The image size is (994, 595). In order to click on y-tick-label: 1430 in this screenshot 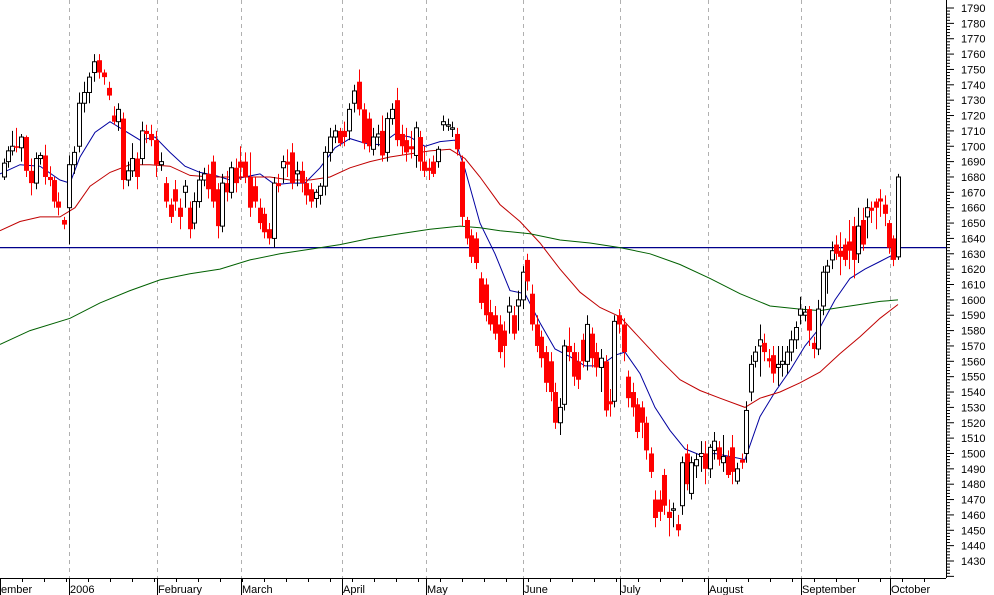, I will do `click(973, 562)`.